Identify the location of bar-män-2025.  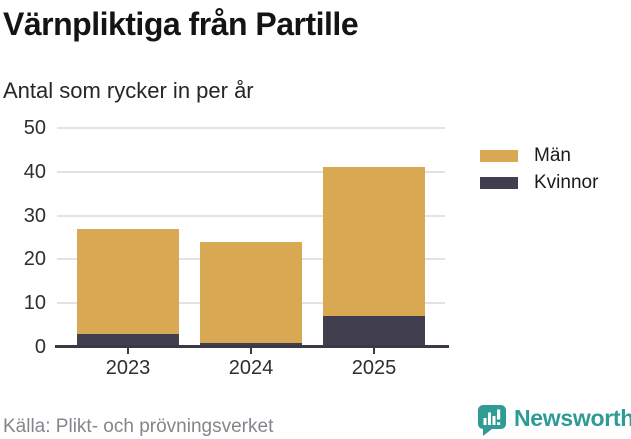
(374, 242).